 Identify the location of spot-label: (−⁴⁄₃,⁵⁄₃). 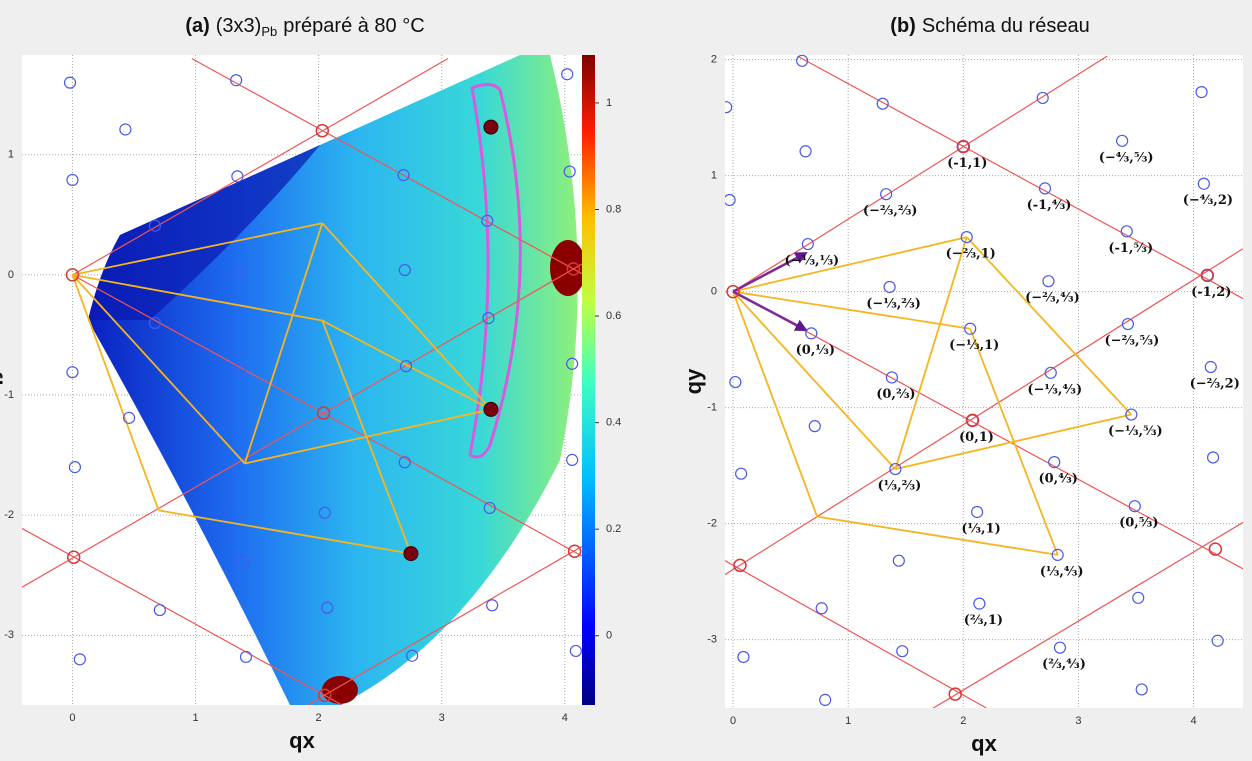
(1126, 157).